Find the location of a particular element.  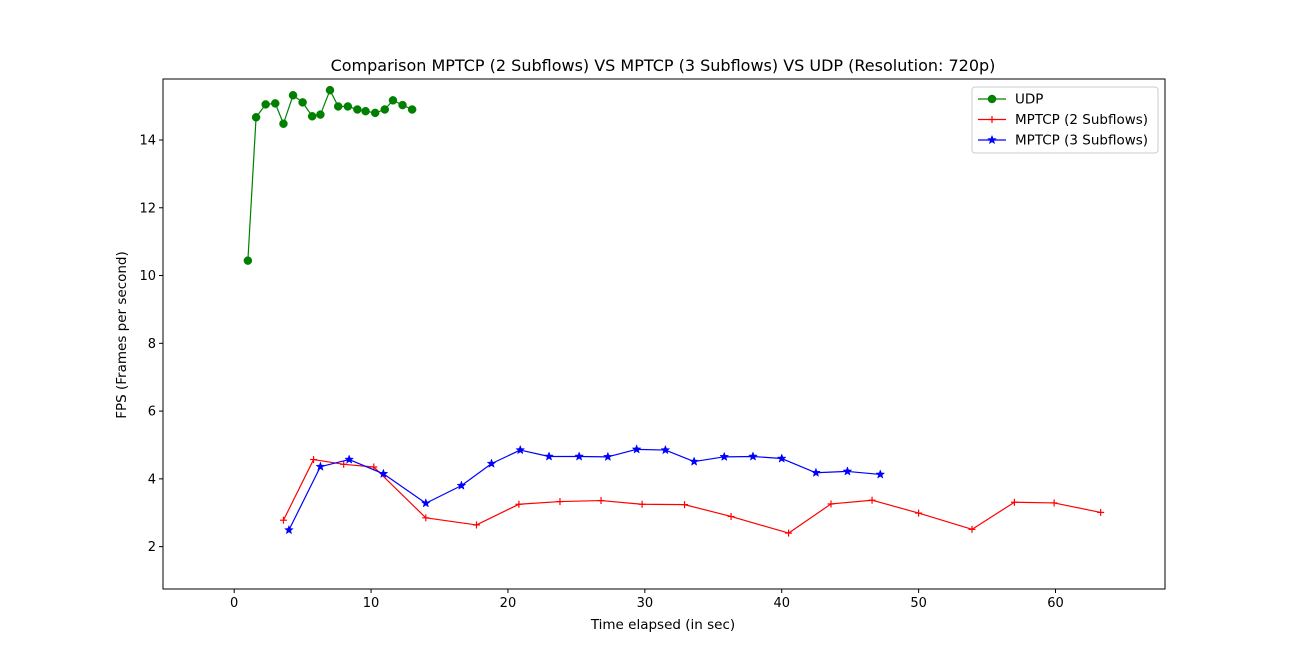

x-tick-label: 10 is located at coordinates (371, 603).